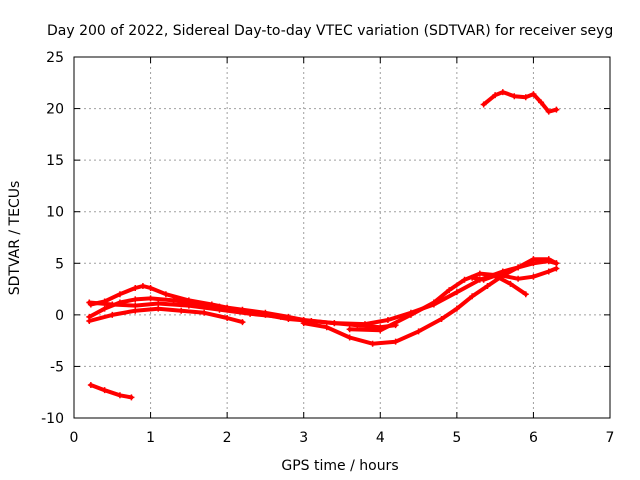 Image resolution: width=640 pixels, height=480 pixels. I want to click on x-axis-label: GPS time / hours, so click(339, 466).